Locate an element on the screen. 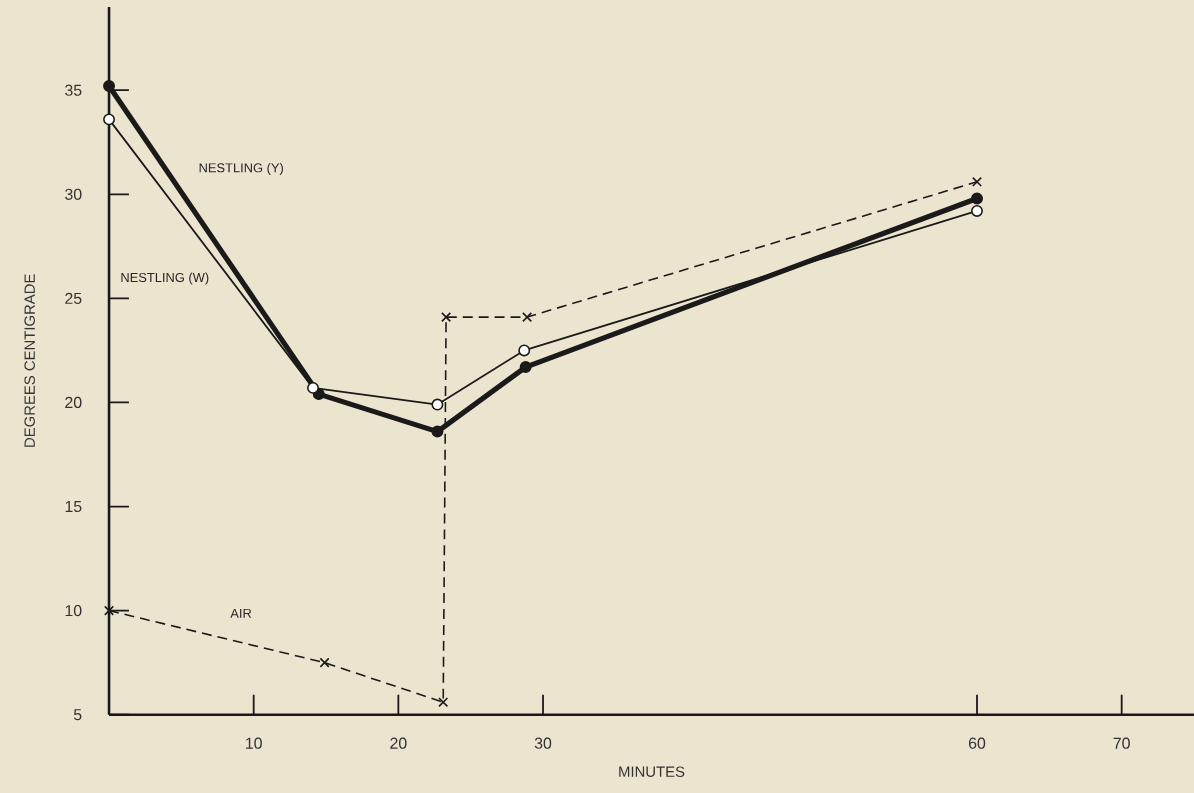 Image resolution: width=1194 pixels, height=793 pixels. y-tick-label: 15 is located at coordinates (73, 506).